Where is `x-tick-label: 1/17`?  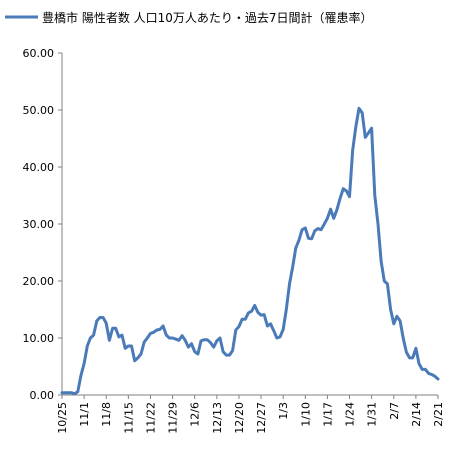 x-tick-label: 1/17 is located at coordinates (327, 414).